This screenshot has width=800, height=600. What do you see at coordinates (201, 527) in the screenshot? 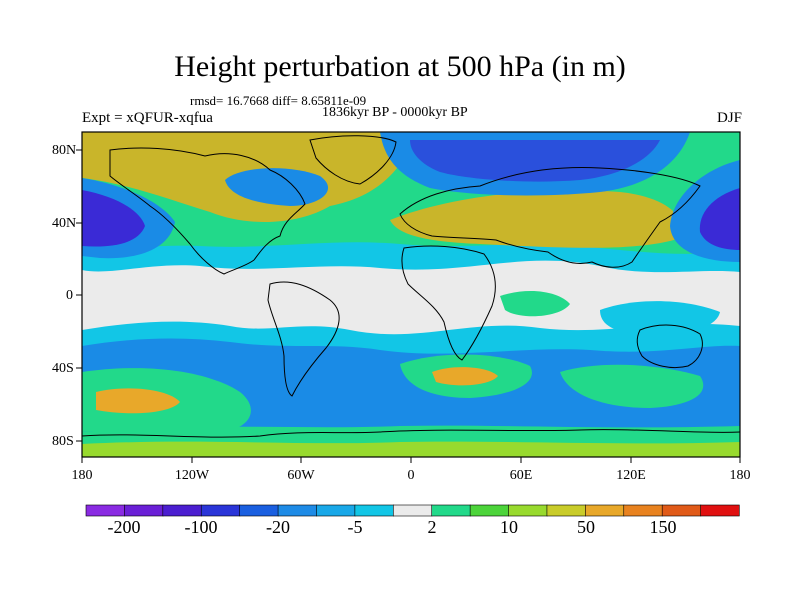
I see `colorbar-label-m100: -100` at bounding box center [201, 527].